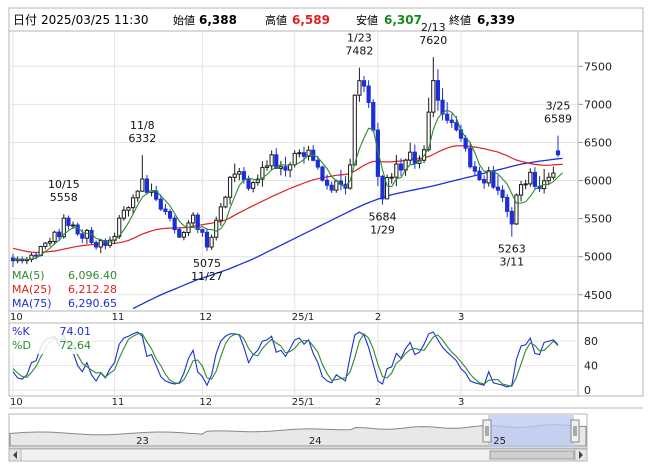 This screenshot has height=474, width=653. I want to click on scroll-left-arrow-icon, so click(15, 455).